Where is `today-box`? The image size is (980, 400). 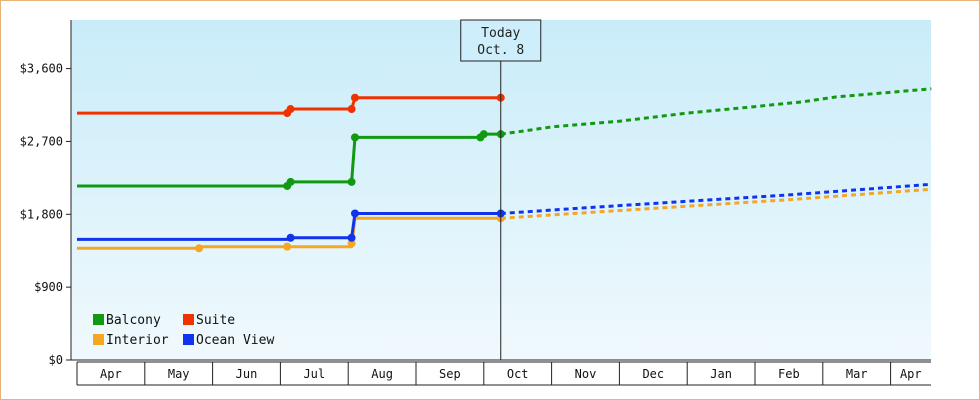
today-box is located at coordinates (501, 40).